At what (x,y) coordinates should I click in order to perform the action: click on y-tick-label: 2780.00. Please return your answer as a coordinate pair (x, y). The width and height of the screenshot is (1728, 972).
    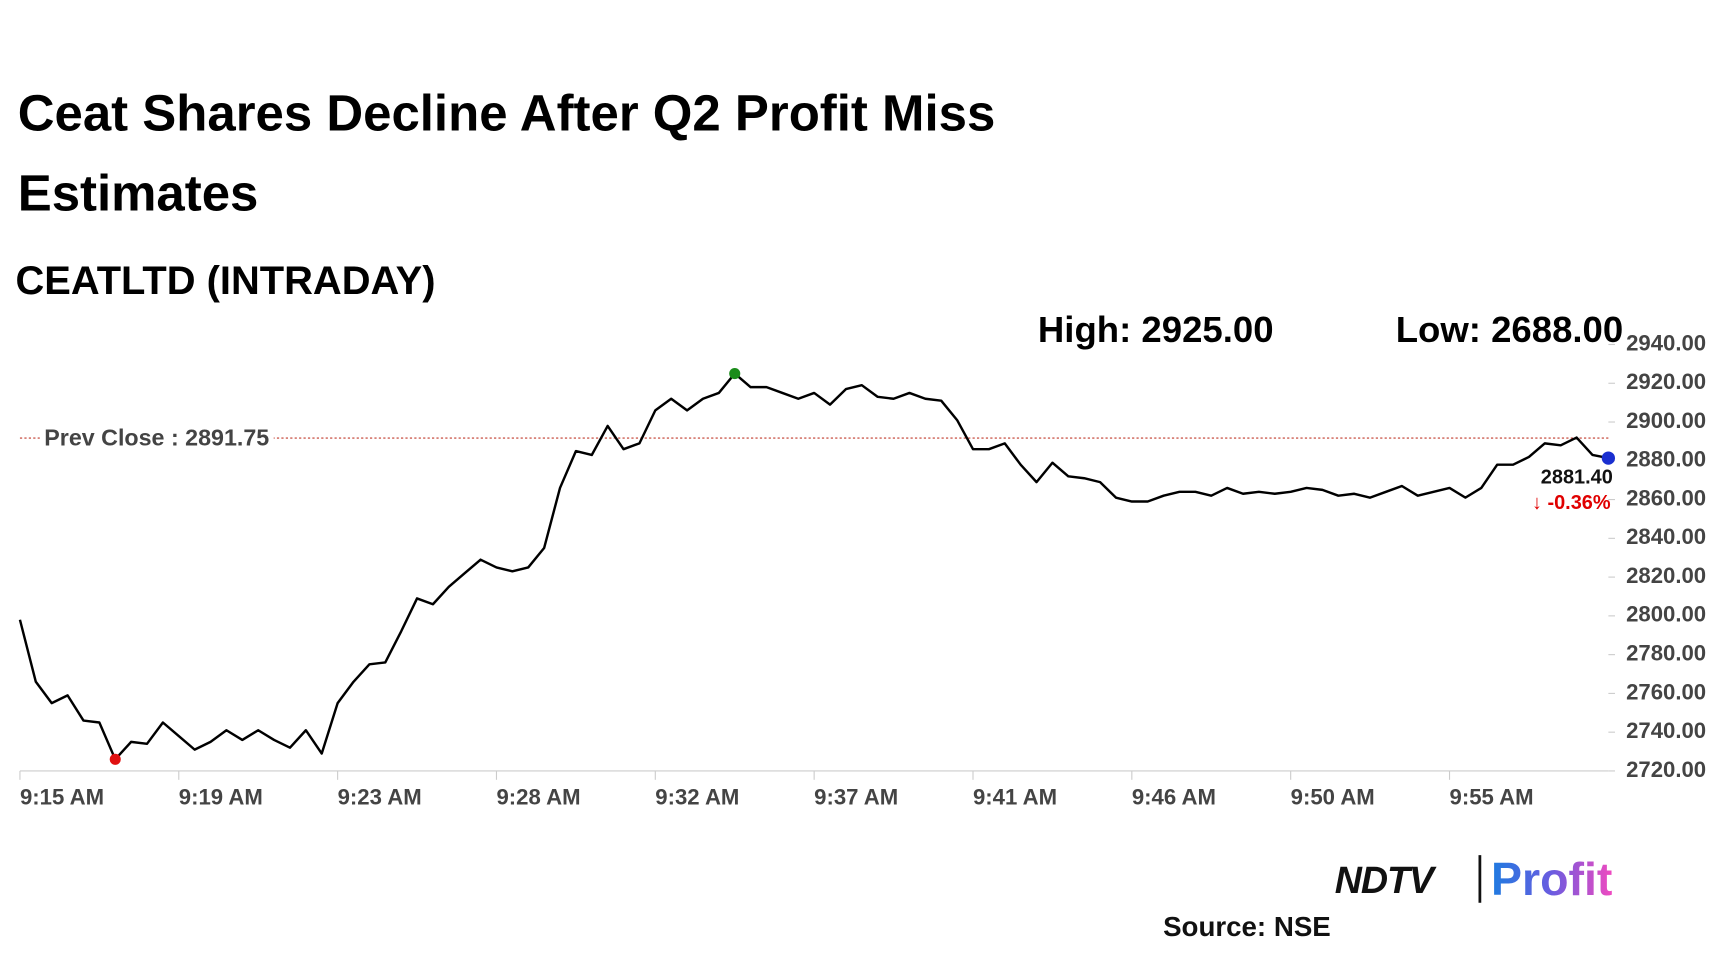
    Looking at the image, I should click on (1666, 652).